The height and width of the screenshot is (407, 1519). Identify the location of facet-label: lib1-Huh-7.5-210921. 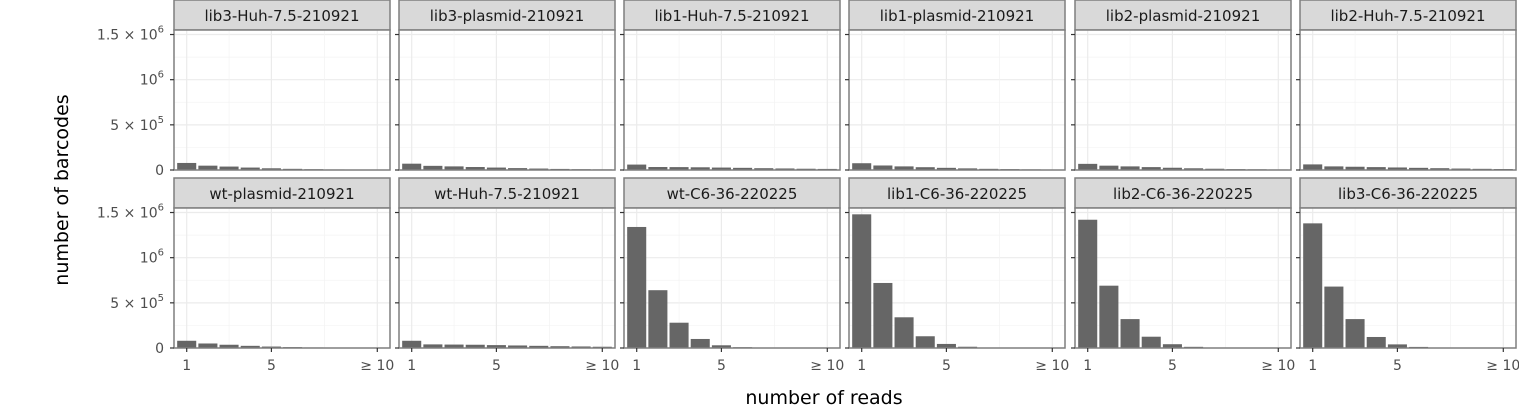
(731, 16).